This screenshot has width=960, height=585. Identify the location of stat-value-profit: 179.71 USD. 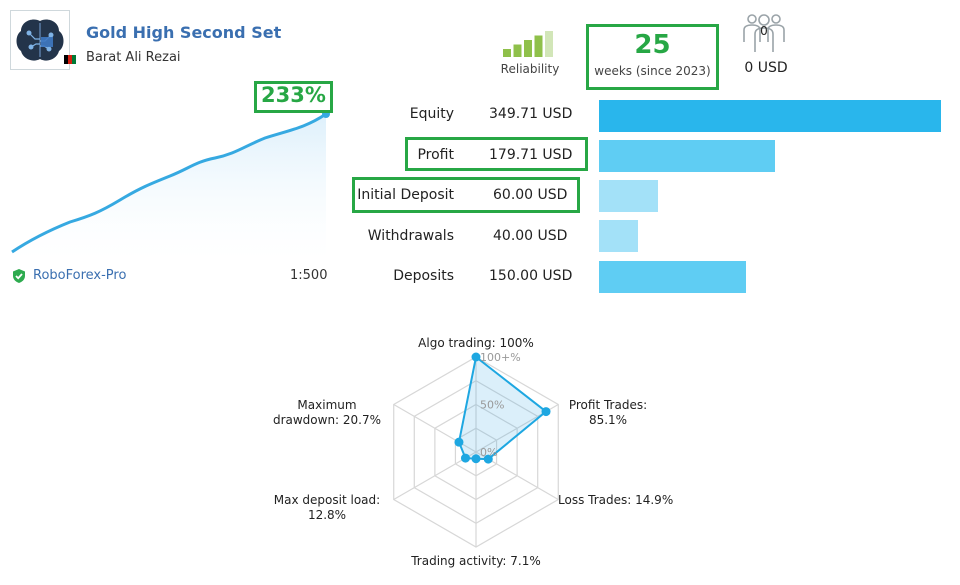
(531, 155).